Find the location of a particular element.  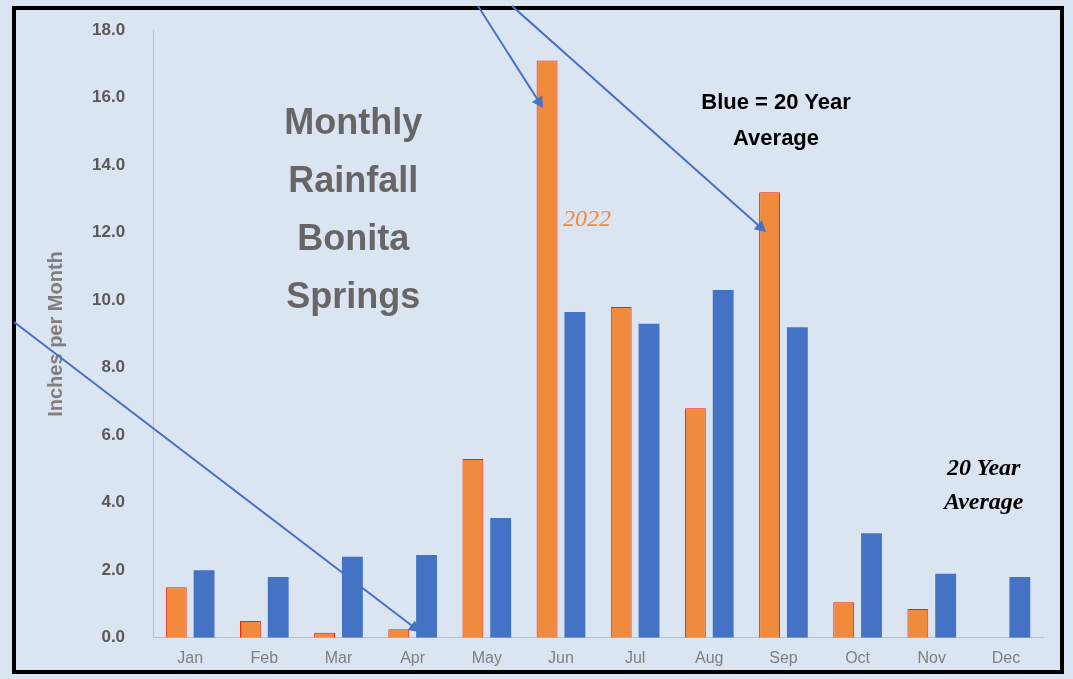

x-tick-label: Jun is located at coordinates (561, 657).